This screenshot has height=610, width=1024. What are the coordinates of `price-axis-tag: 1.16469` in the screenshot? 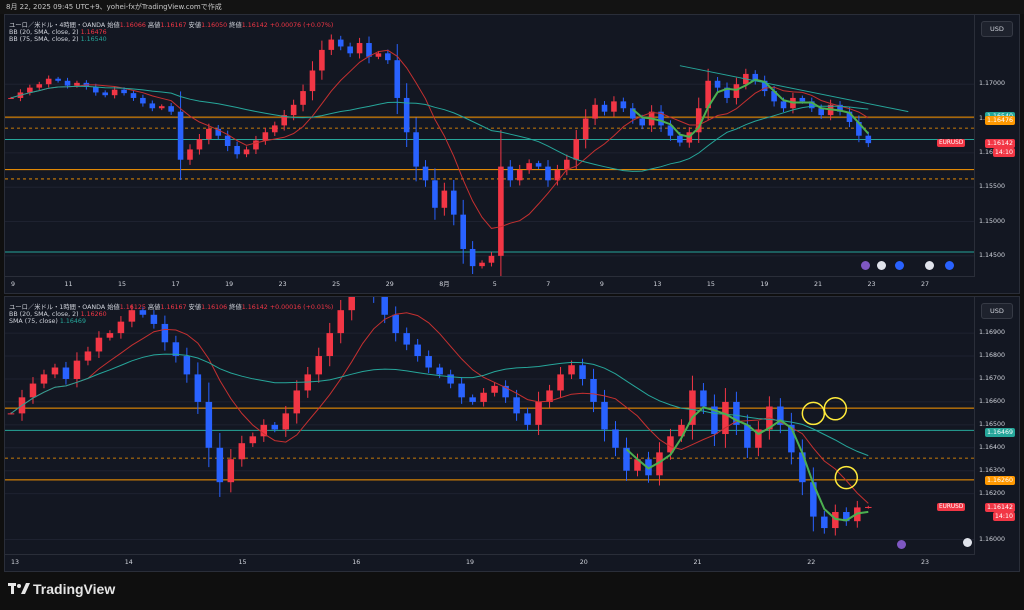 It's located at (999, 432).